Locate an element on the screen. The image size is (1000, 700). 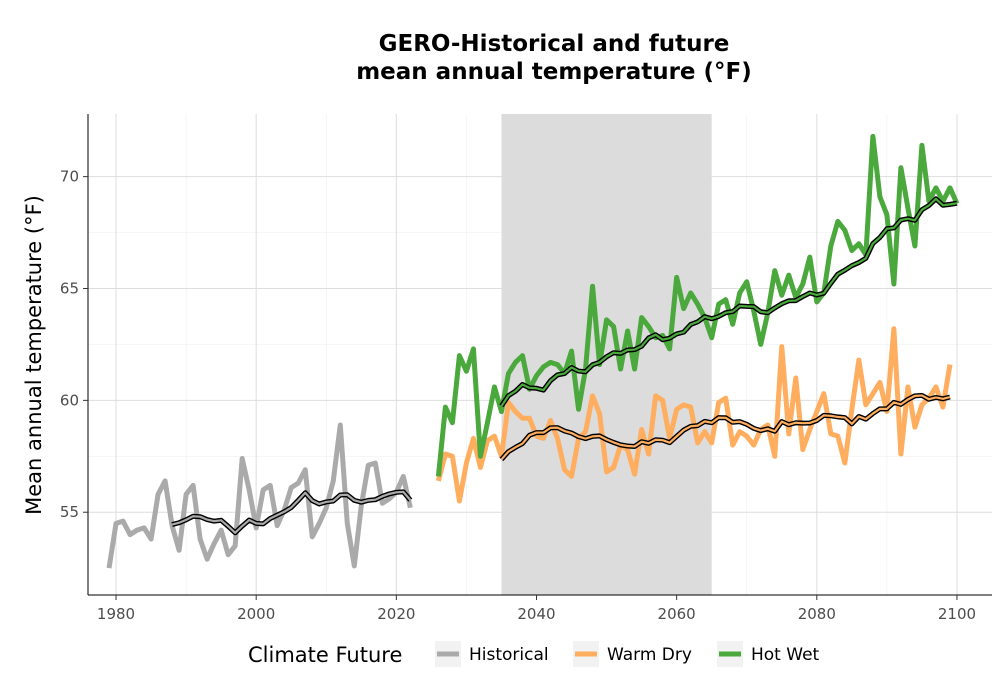
x-tick-label: 2060 is located at coordinates (677, 614).